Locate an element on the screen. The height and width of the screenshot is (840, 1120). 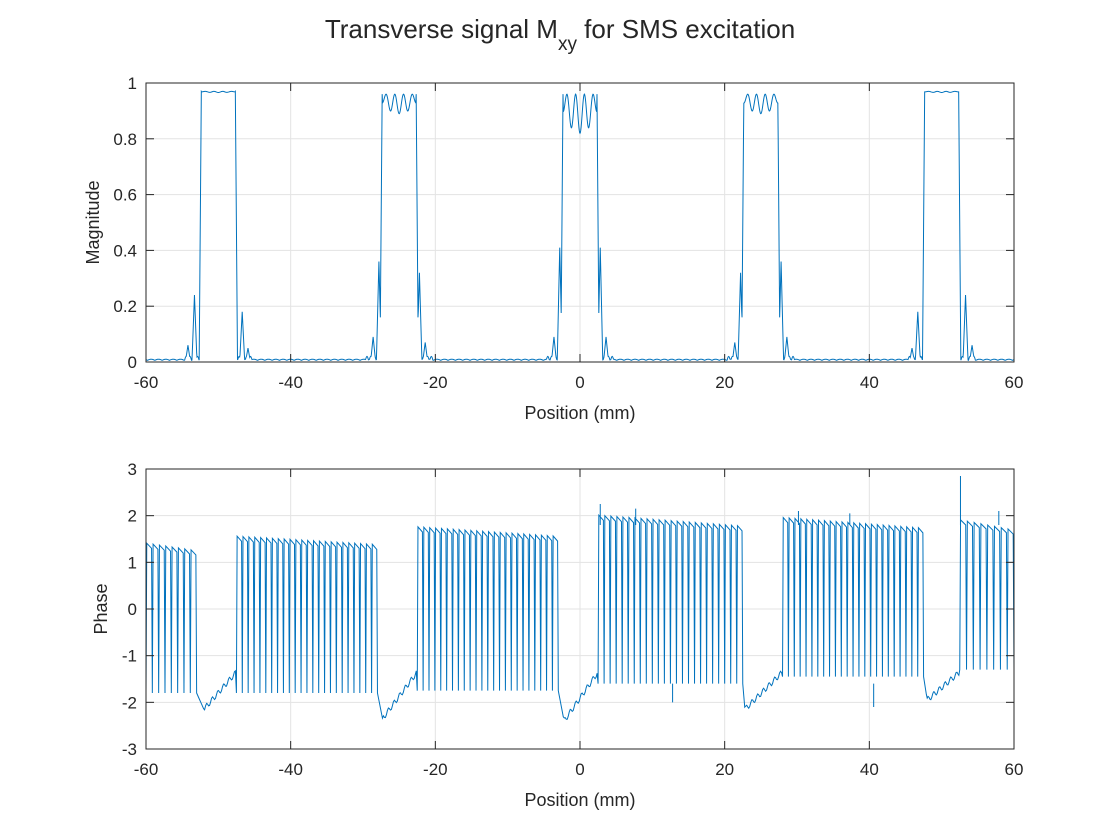
figure-title: Transverse signal Mxy for SMS excitation is located at coordinates (560, 34).